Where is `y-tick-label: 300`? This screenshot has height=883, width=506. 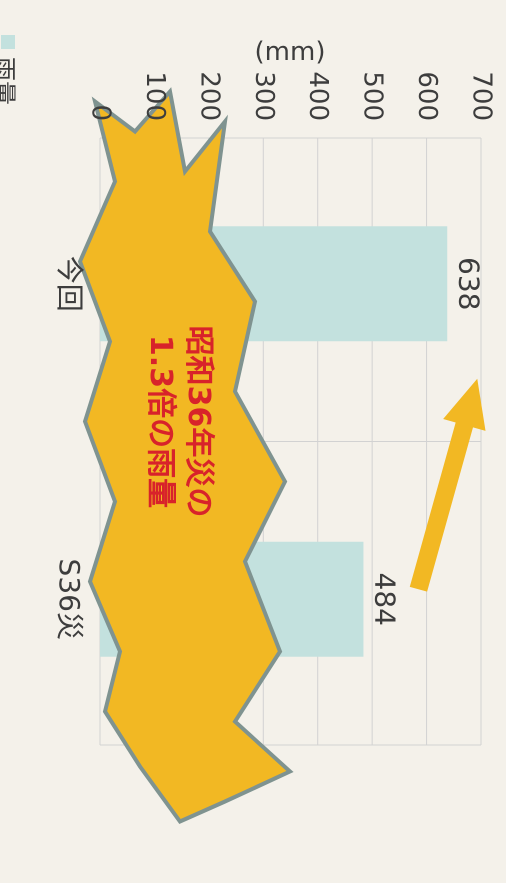
y-tick-label: 300 is located at coordinates (264, 96).